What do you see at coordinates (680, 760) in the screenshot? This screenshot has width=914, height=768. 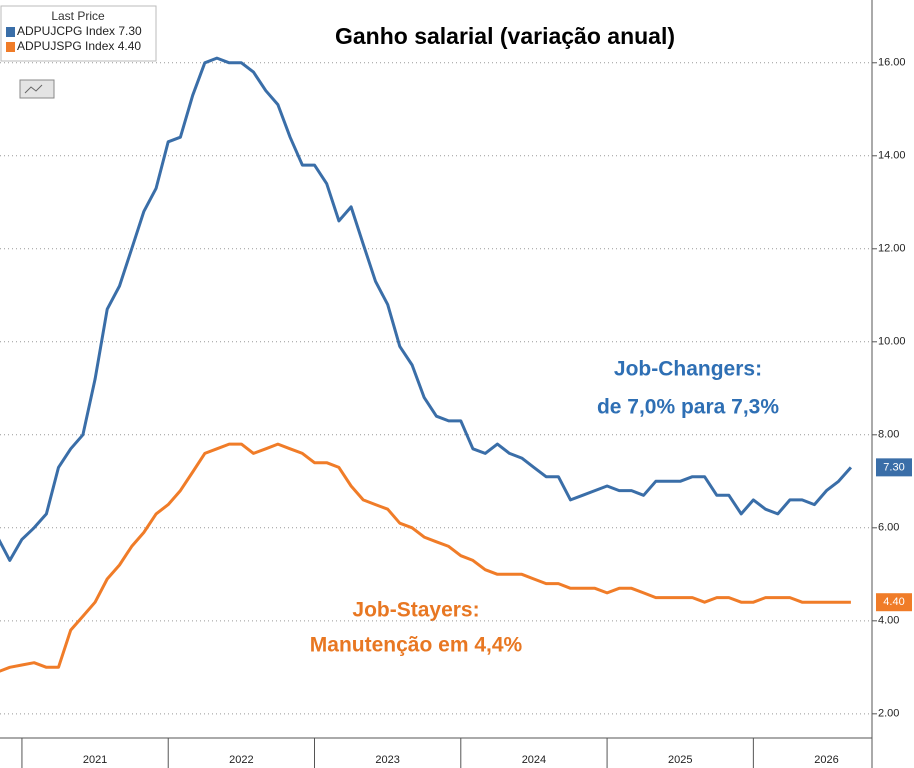 I see `x-tick-label: 2025` at bounding box center [680, 760].